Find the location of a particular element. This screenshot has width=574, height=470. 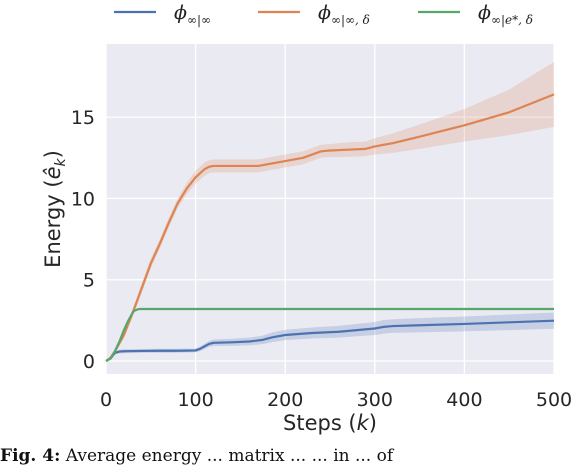

y-tick-label: 5 is located at coordinates (89, 281).